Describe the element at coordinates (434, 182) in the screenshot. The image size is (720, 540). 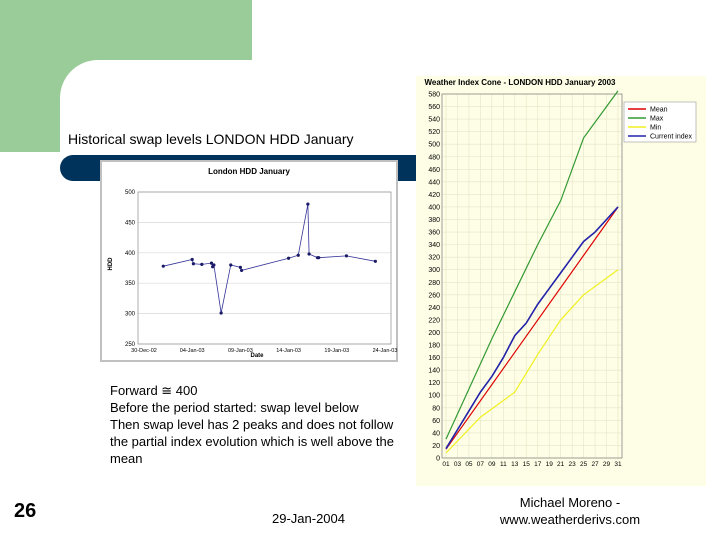
I see `chart2-y-tick-label: 440` at that location.